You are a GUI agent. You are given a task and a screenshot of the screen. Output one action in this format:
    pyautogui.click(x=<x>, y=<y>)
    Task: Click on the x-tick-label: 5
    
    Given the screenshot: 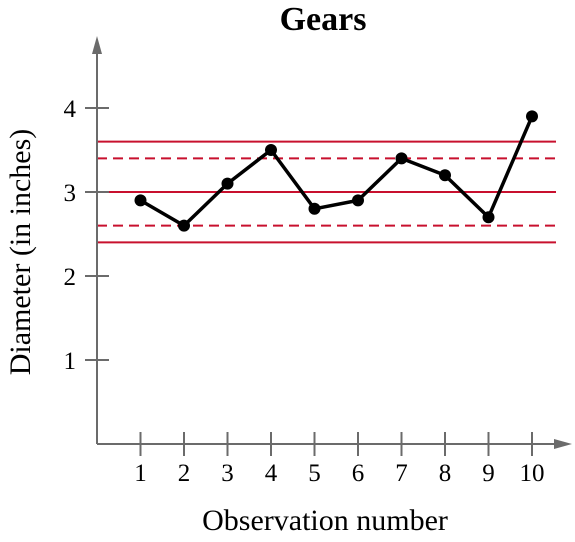 What is the action you would take?
    pyautogui.click(x=314, y=473)
    